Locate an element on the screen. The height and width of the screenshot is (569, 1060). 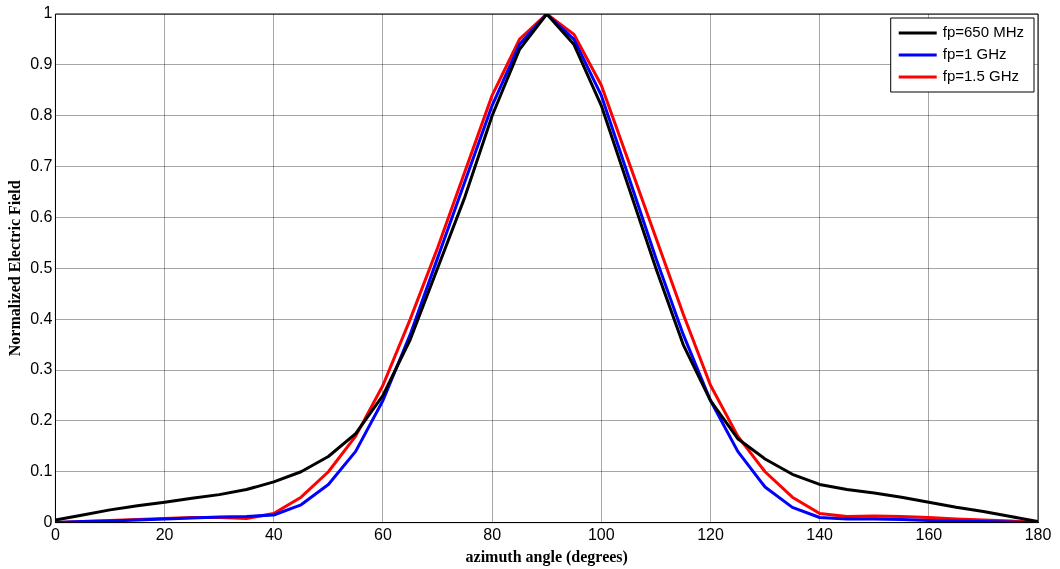
legend-label: fp=1.5 GHz is located at coordinates (981, 76).